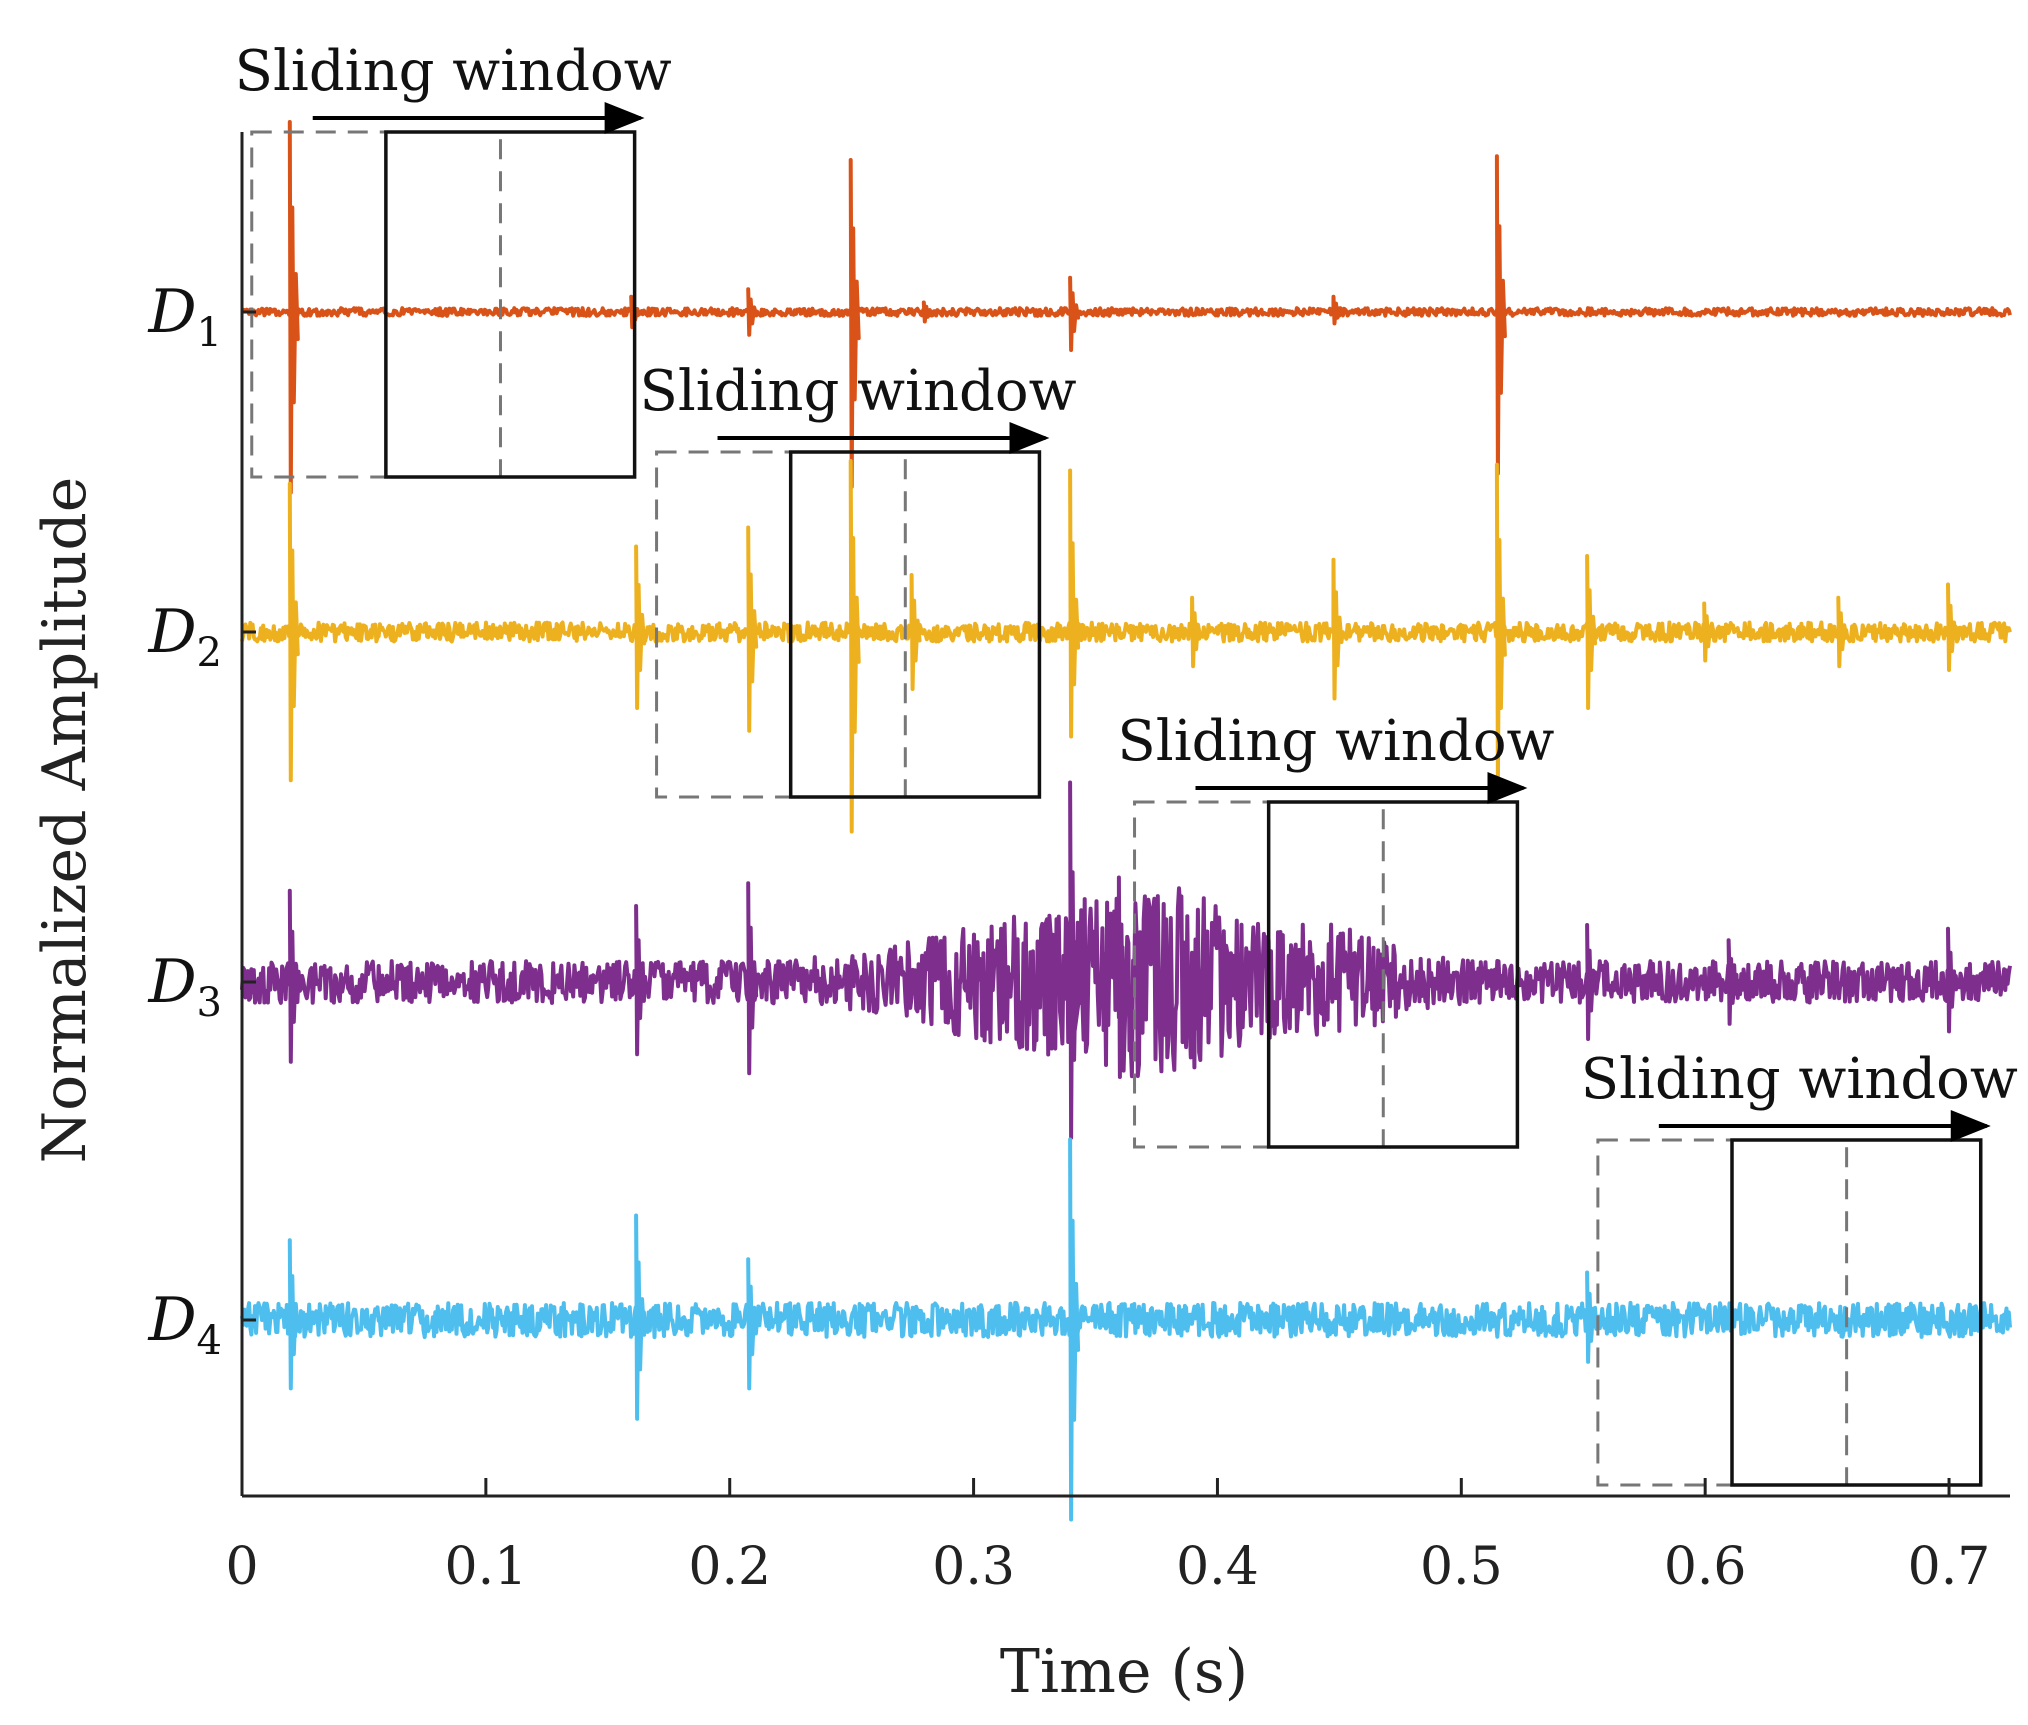  I want to click on x-tick-label: 0.6, so click(1705, 1567).